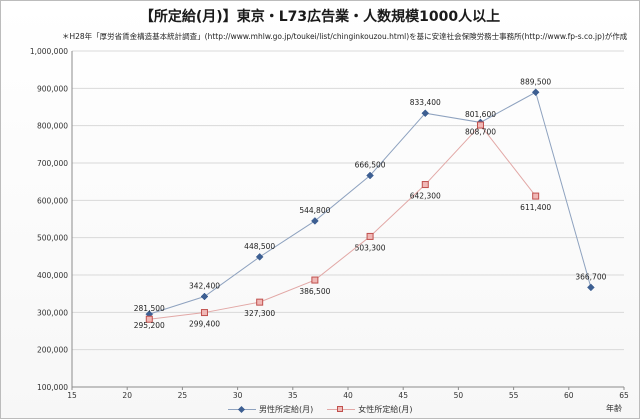  Describe the element at coordinates (52, 88) in the screenshot. I see `y-tick-label: 900,000` at that location.